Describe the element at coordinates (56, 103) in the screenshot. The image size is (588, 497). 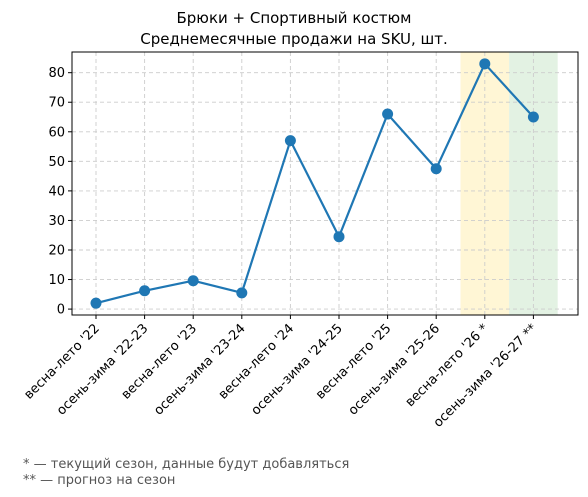
I see `y-tick-label: 70` at that location.